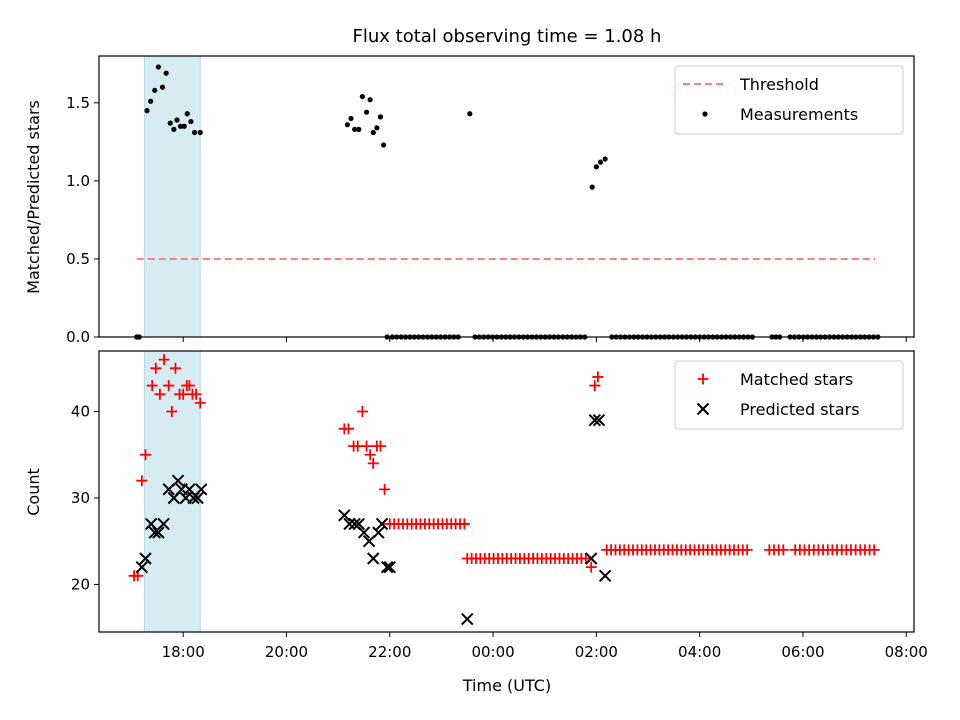  What do you see at coordinates (699, 652) in the screenshot?
I see `x-tick-label: 04:00` at bounding box center [699, 652].